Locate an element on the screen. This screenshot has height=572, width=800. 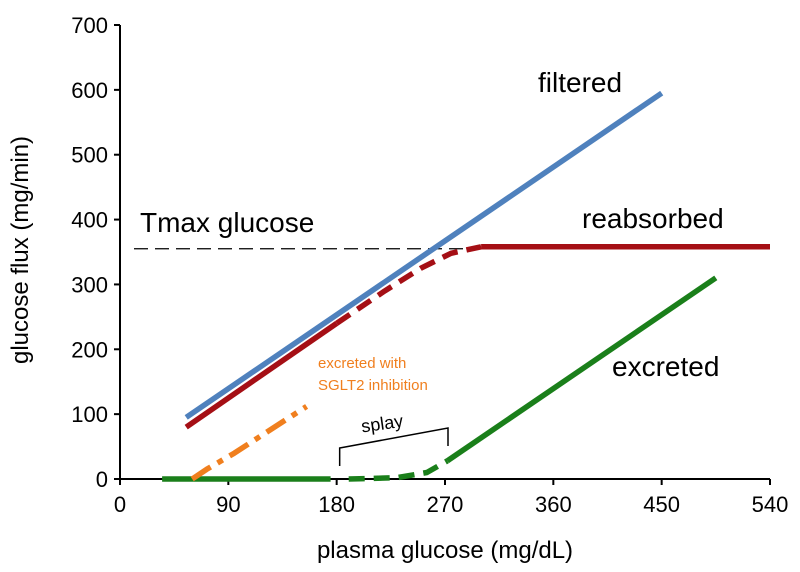
x-tick-label: 540 is located at coordinates (770, 504).